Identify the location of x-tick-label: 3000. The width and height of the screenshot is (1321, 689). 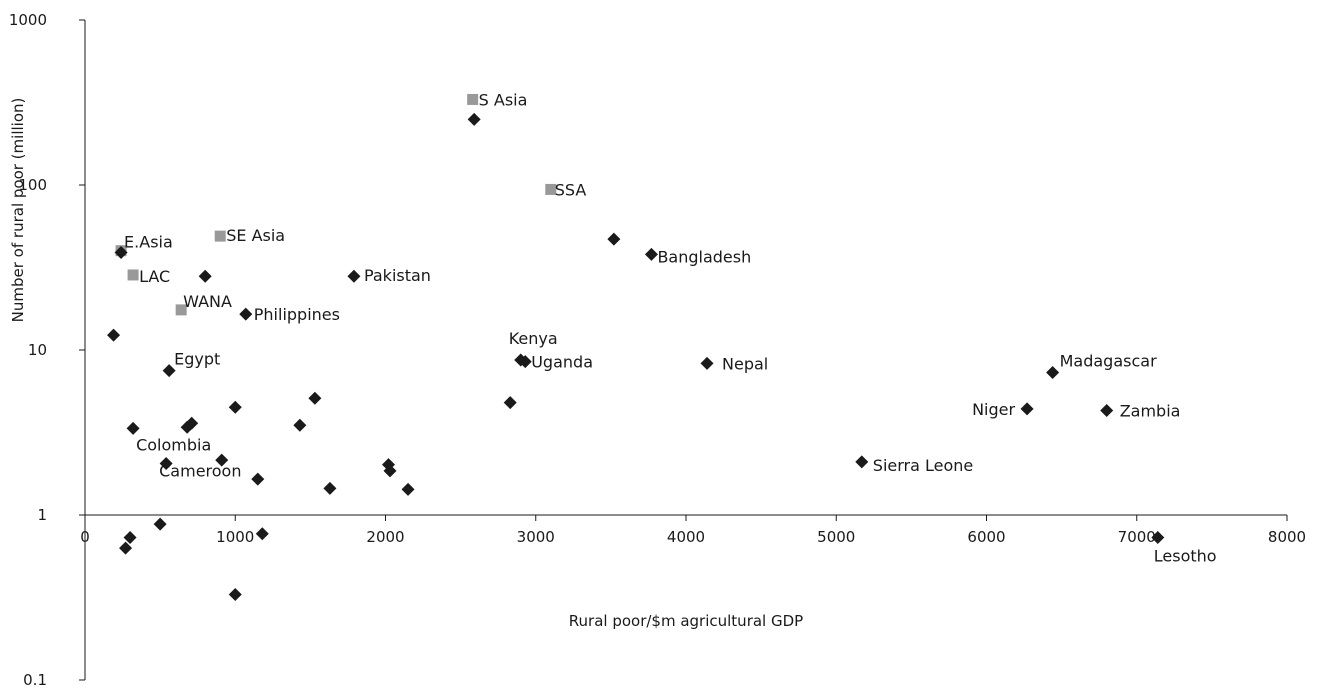
(536, 537).